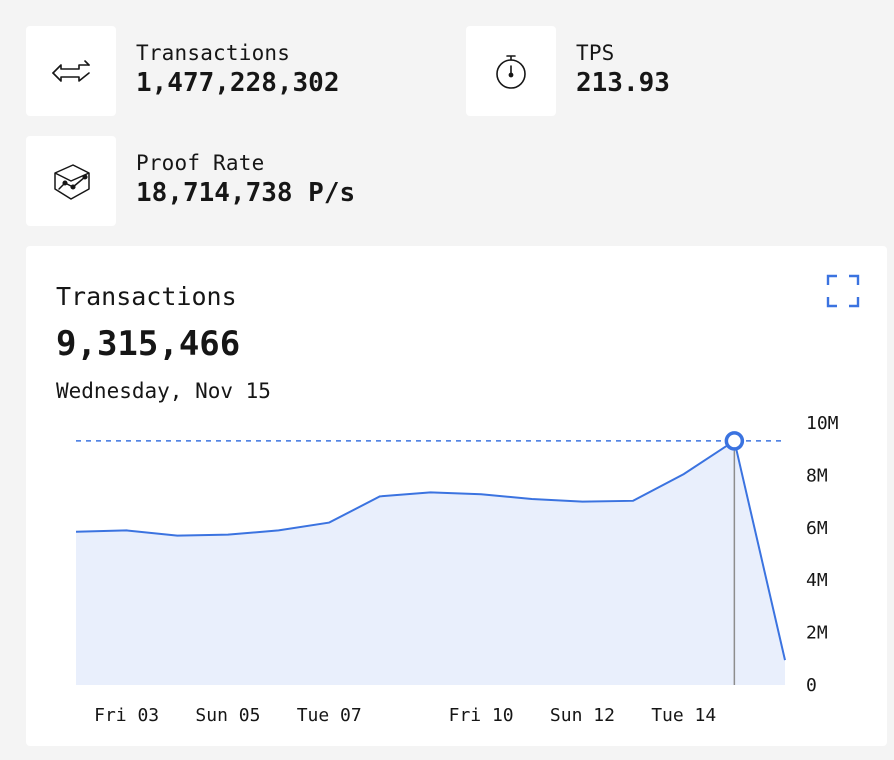  What do you see at coordinates (146, 296) in the screenshot?
I see `chart-title: Transactions` at bounding box center [146, 296].